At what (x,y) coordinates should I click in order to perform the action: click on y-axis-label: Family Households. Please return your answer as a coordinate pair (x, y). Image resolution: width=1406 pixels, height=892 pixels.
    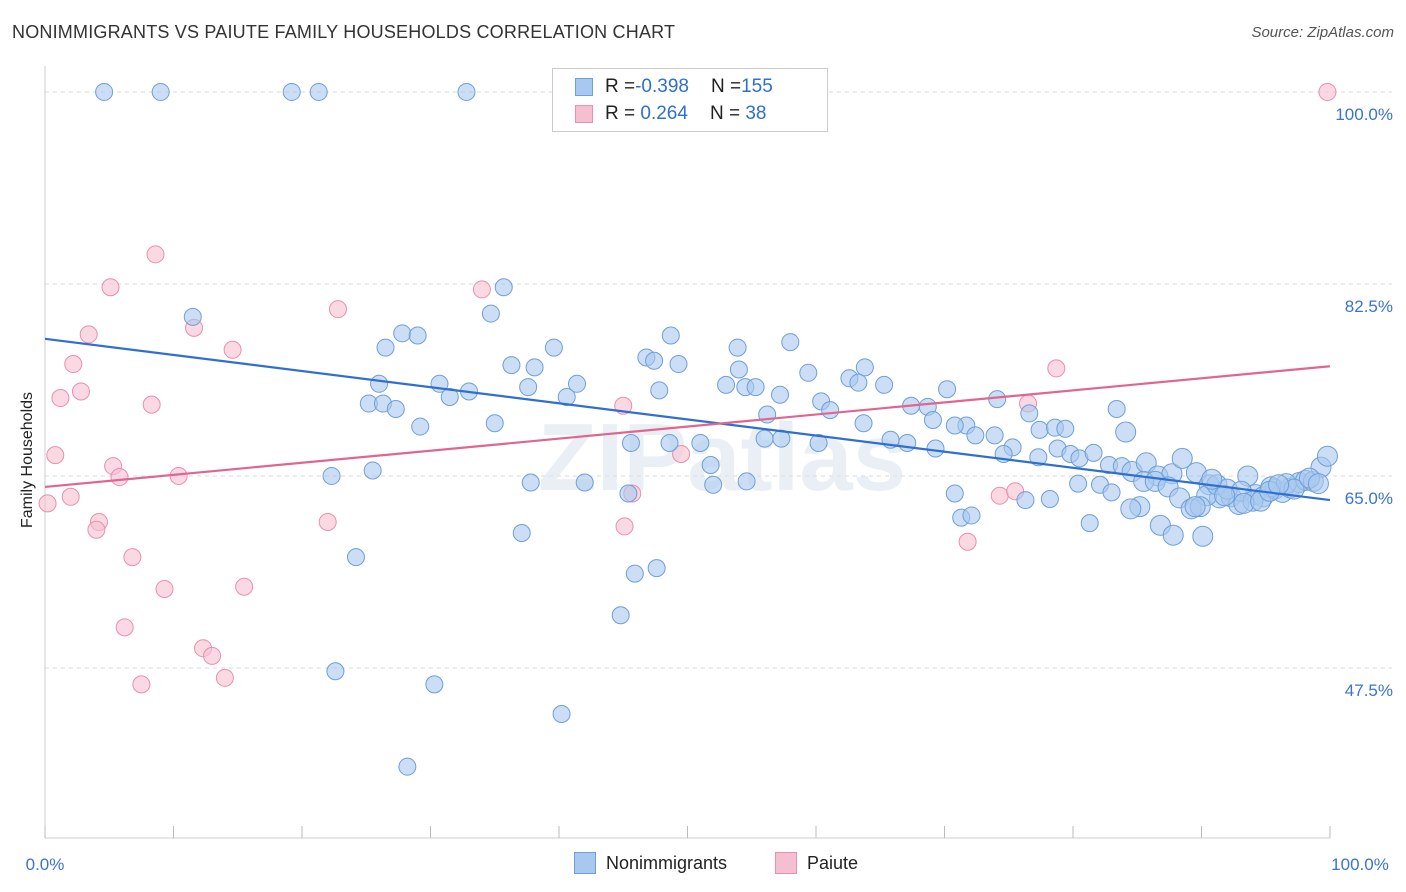
    Looking at the image, I should click on (27, 460).